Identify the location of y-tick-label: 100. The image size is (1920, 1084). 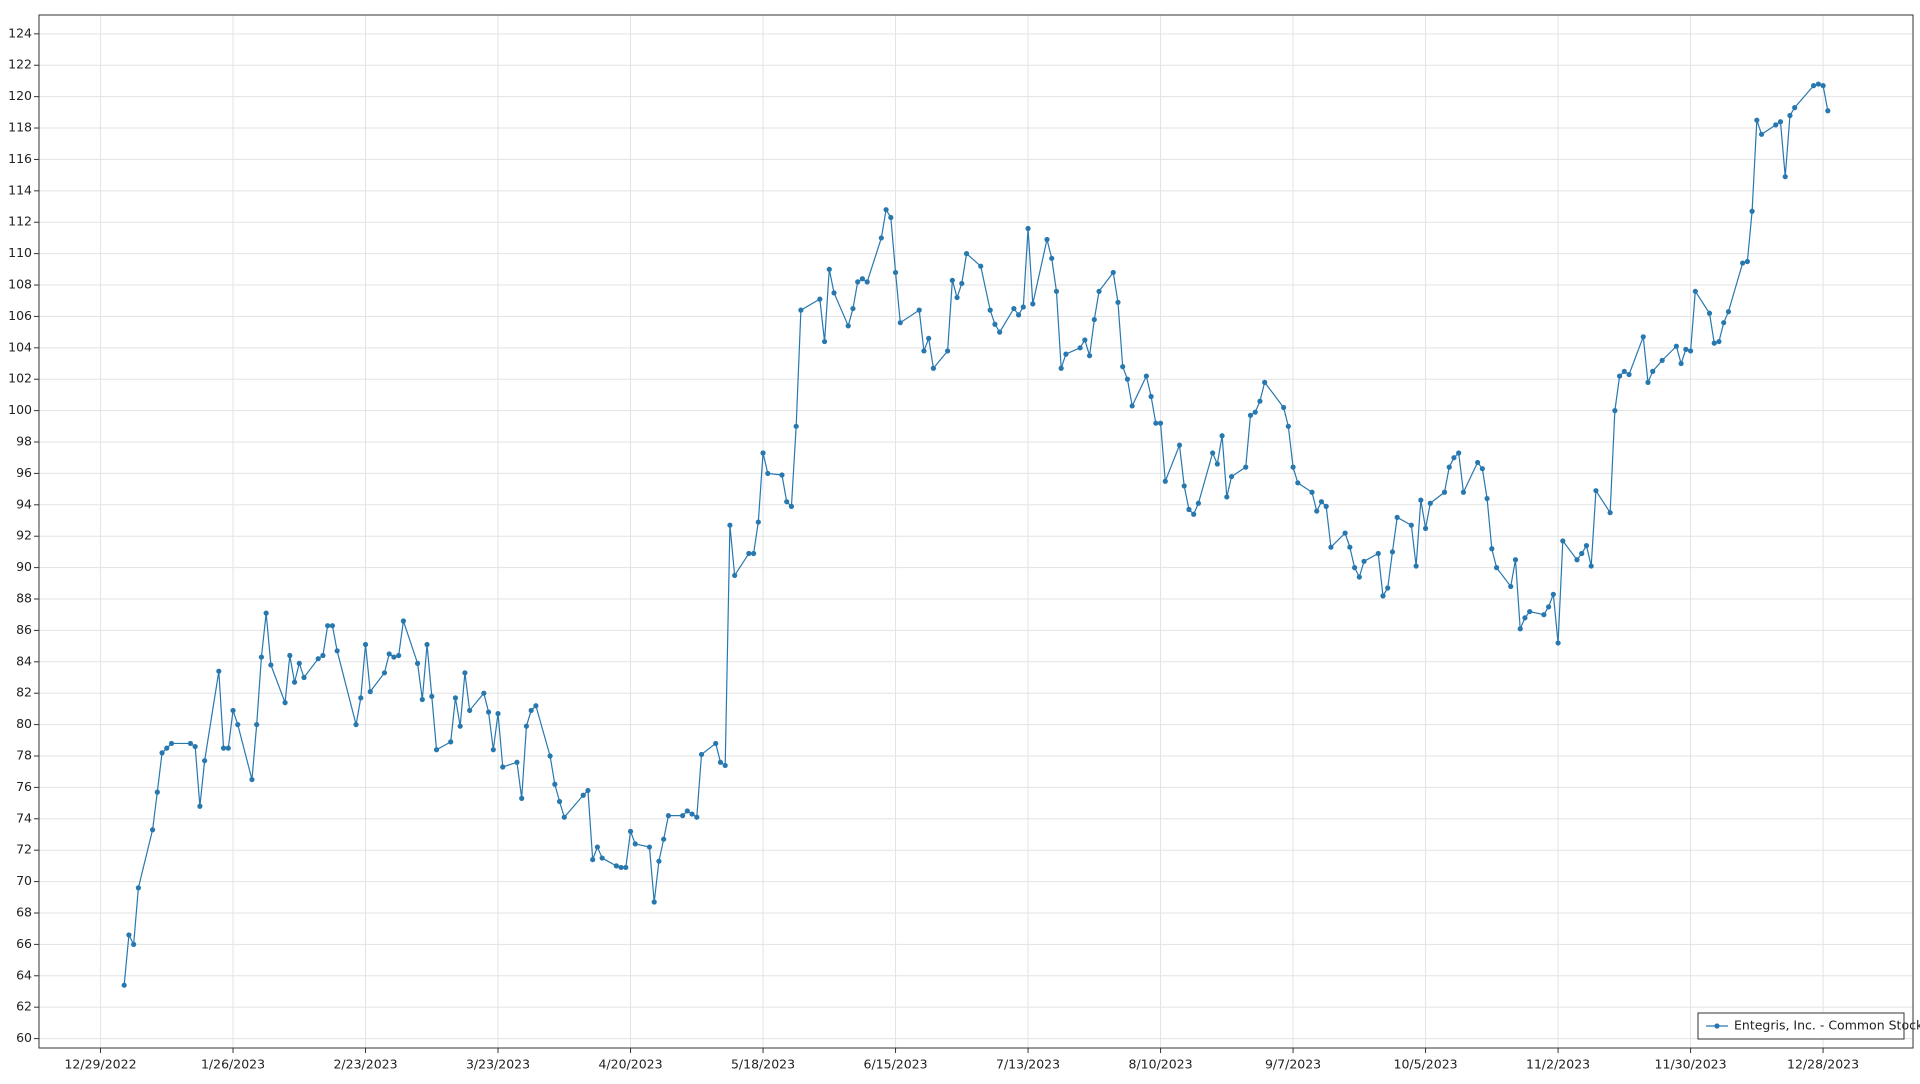
(20, 409).